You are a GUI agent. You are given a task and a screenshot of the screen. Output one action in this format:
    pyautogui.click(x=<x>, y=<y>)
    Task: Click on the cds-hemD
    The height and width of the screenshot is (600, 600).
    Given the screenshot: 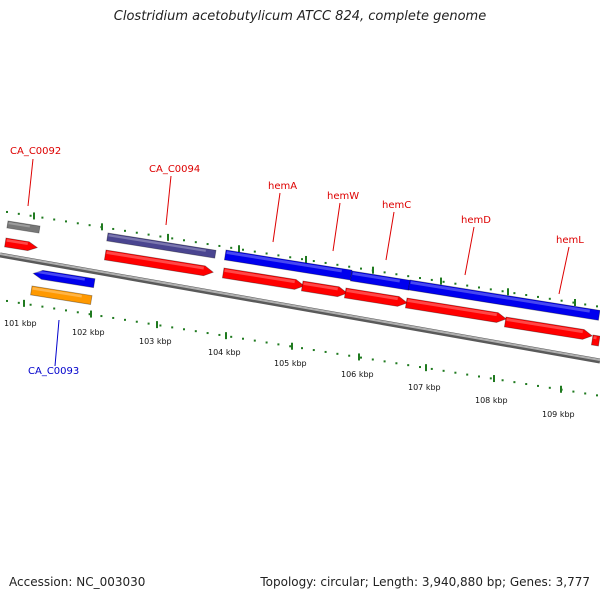 What is the action you would take?
    pyautogui.click(x=456, y=310)
    